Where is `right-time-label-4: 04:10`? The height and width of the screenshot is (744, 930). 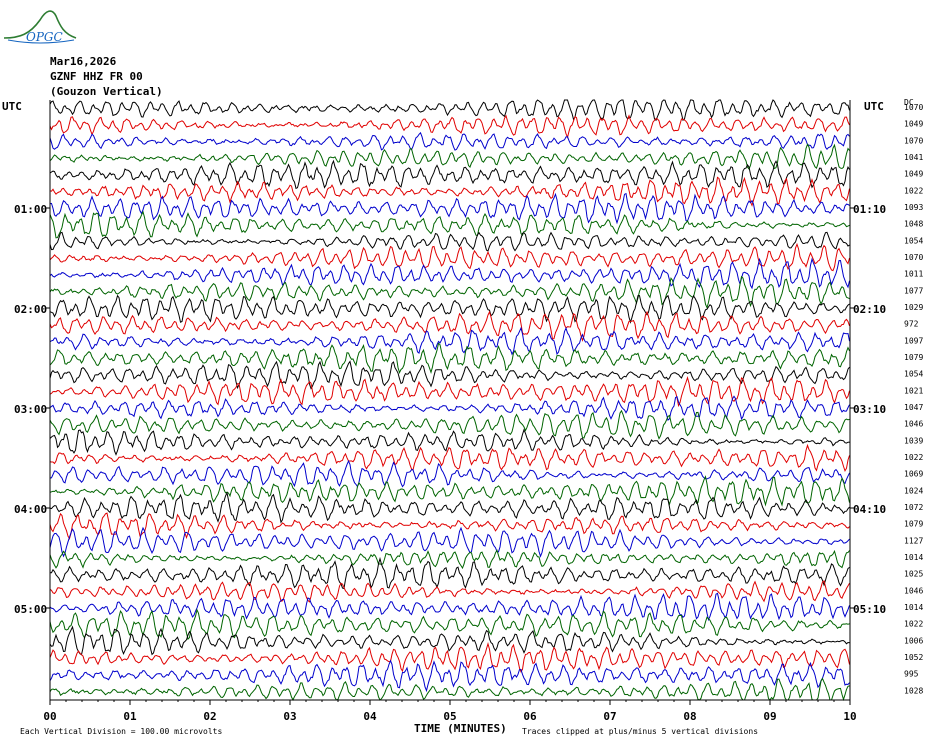
right-time-label-4: 04:10 is located at coordinates (870, 509).